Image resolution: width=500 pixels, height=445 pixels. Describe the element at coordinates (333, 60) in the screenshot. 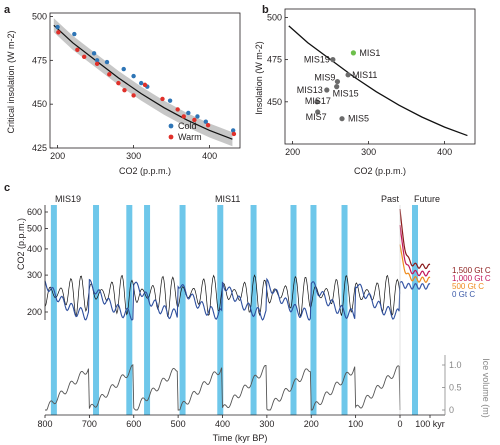

I see `panel-b-point-mis19` at that location.